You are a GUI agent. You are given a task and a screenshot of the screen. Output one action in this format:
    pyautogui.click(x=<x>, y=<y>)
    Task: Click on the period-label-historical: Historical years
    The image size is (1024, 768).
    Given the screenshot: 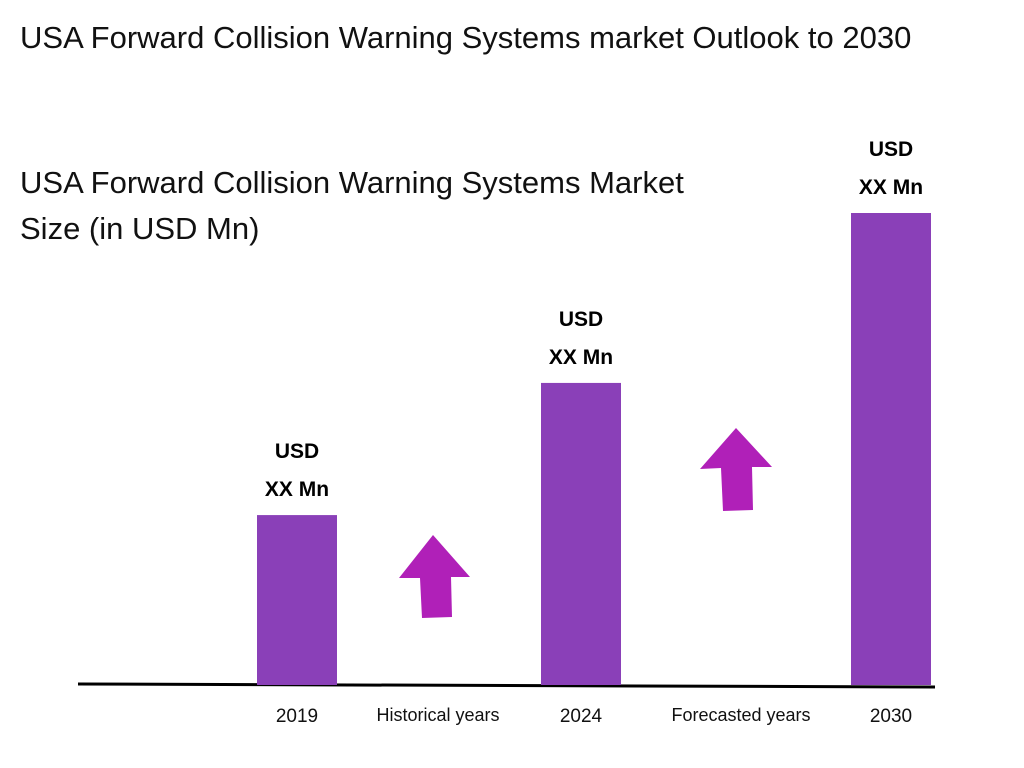 What is the action you would take?
    pyautogui.click(x=437, y=715)
    